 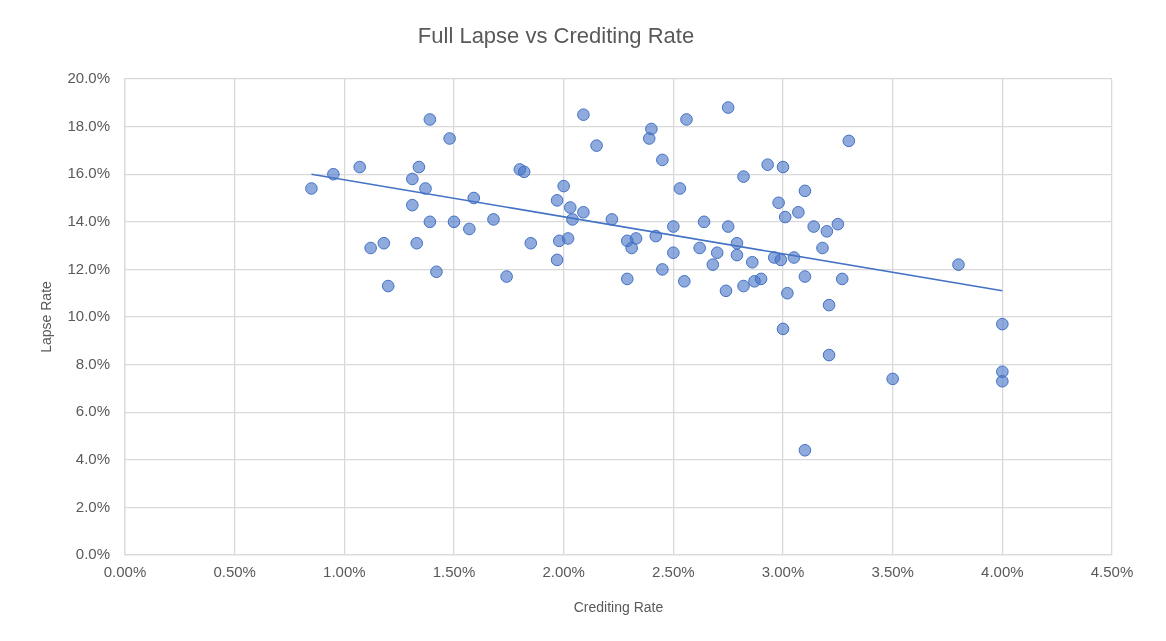 What do you see at coordinates (556, 36) in the screenshot?
I see `chart-title: Full Lapse vs Crediting Rate` at bounding box center [556, 36].